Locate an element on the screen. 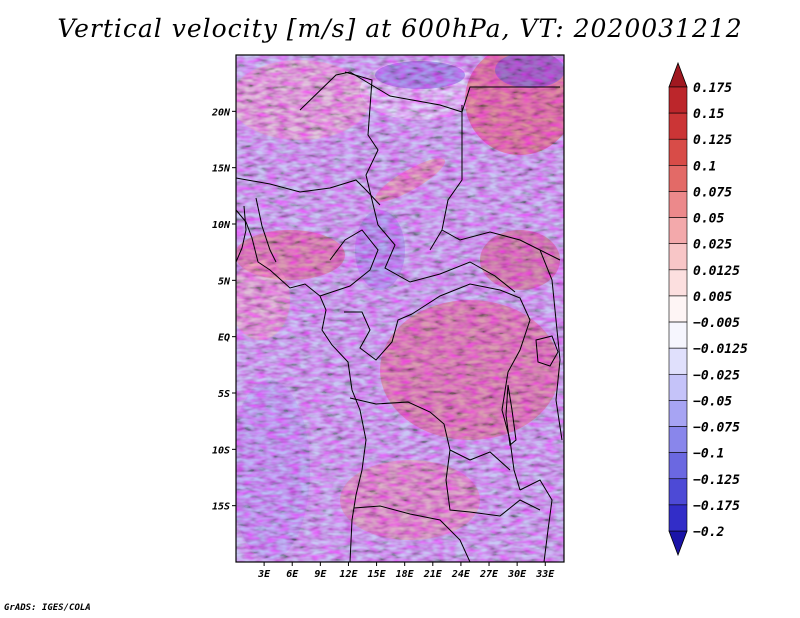 This screenshot has height=618, width=800. colorbar-label: 0.075 is located at coordinates (712, 192).